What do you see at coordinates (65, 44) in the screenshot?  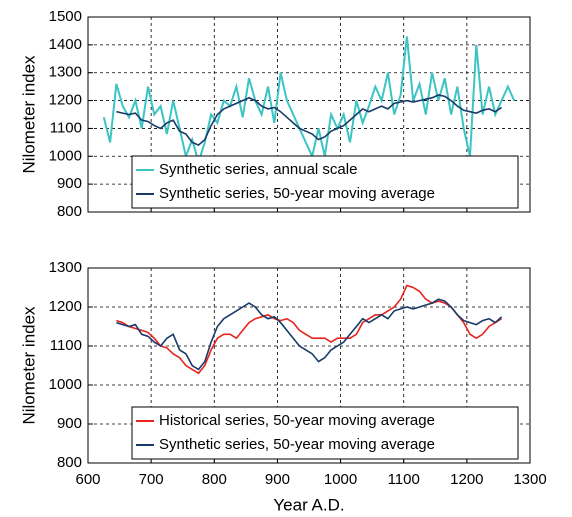 I see `y-tick-label: 1400` at bounding box center [65, 44].